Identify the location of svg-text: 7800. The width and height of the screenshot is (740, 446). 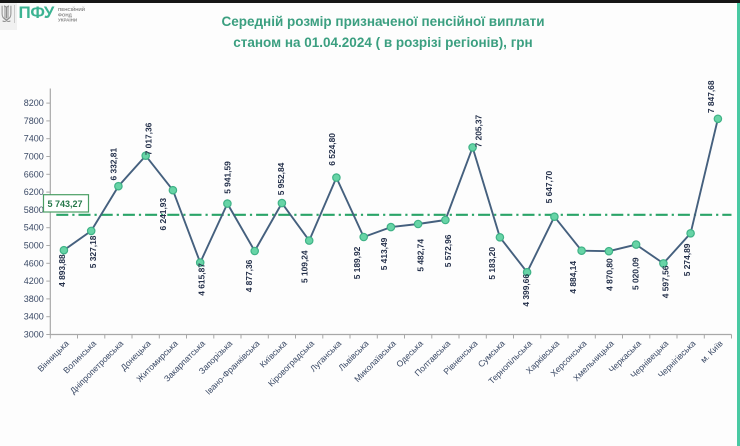
(34, 121).